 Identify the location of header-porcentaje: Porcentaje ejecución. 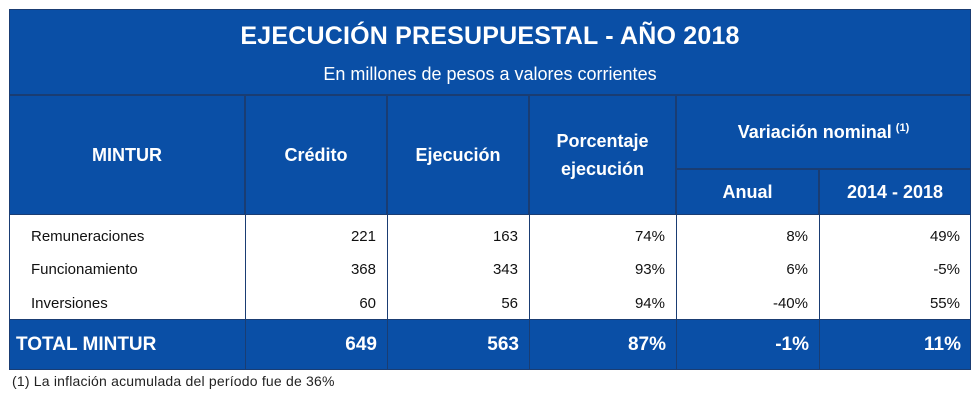
(602, 155).